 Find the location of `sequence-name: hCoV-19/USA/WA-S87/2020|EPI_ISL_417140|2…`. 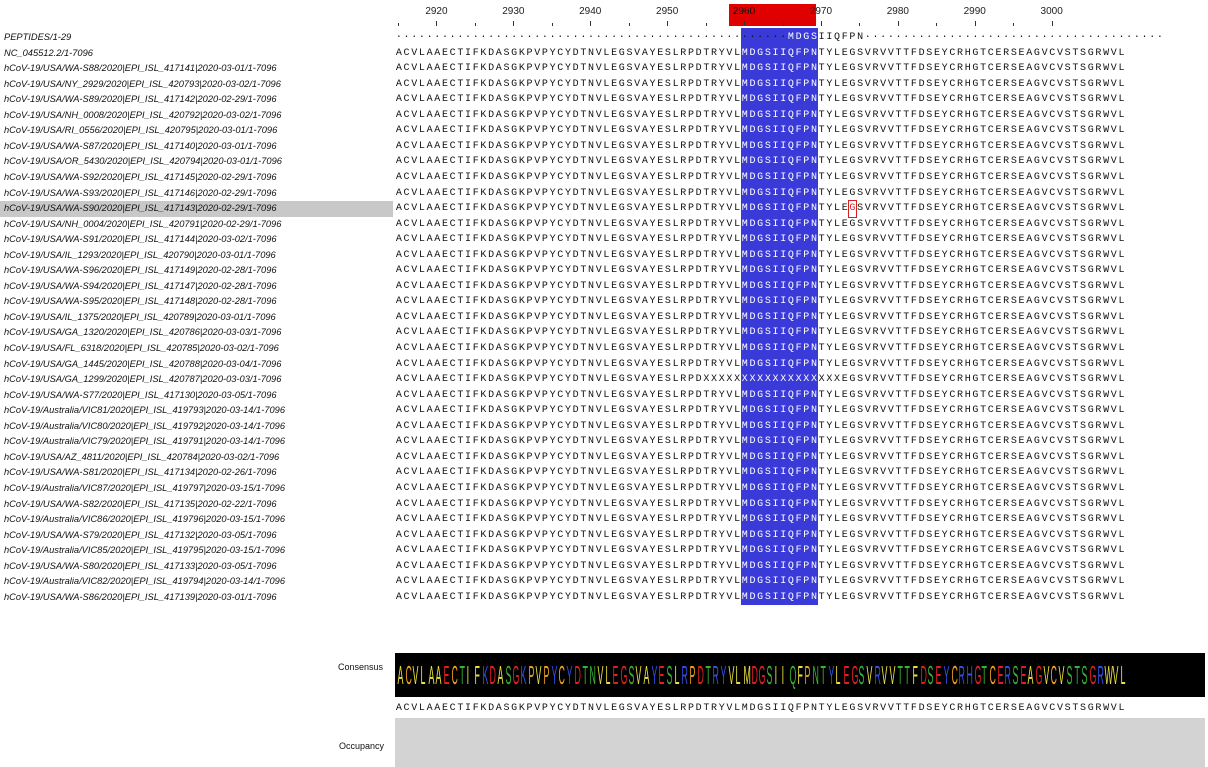

sequence-name: hCoV-19/USA/WA-S87/2020|EPI_ISL_417140|2… is located at coordinates (140, 145).